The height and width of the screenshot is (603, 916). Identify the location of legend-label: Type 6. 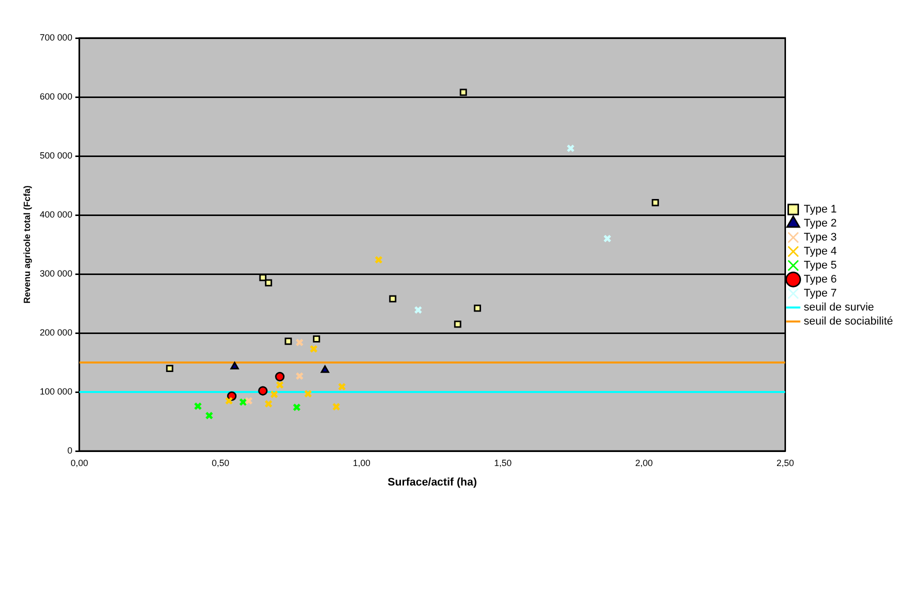
(820, 280).